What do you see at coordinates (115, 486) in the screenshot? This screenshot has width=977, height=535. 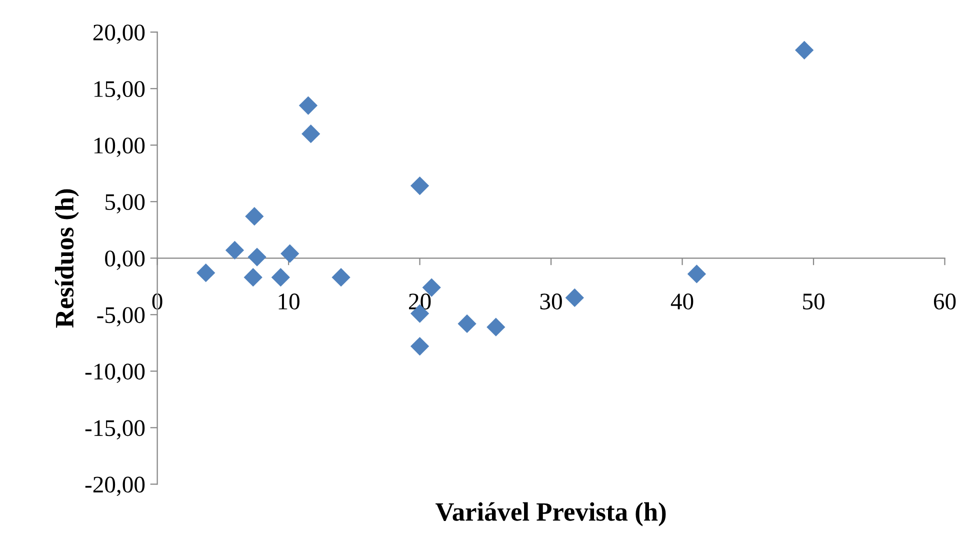 I see `y-tick-label: -20,00` at bounding box center [115, 486].